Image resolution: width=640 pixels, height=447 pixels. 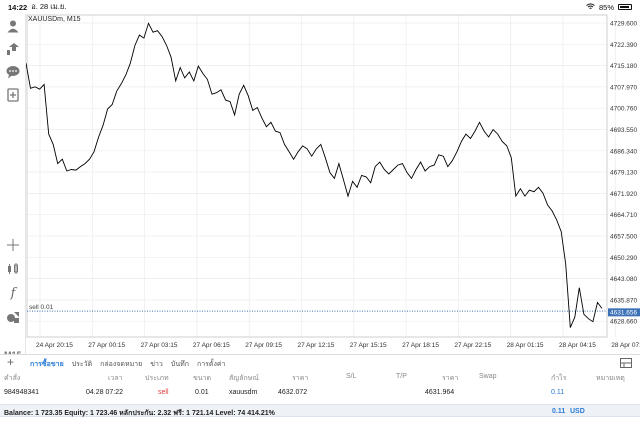 I want to click on y-tick-label: 4693.550, so click(x=623, y=130).